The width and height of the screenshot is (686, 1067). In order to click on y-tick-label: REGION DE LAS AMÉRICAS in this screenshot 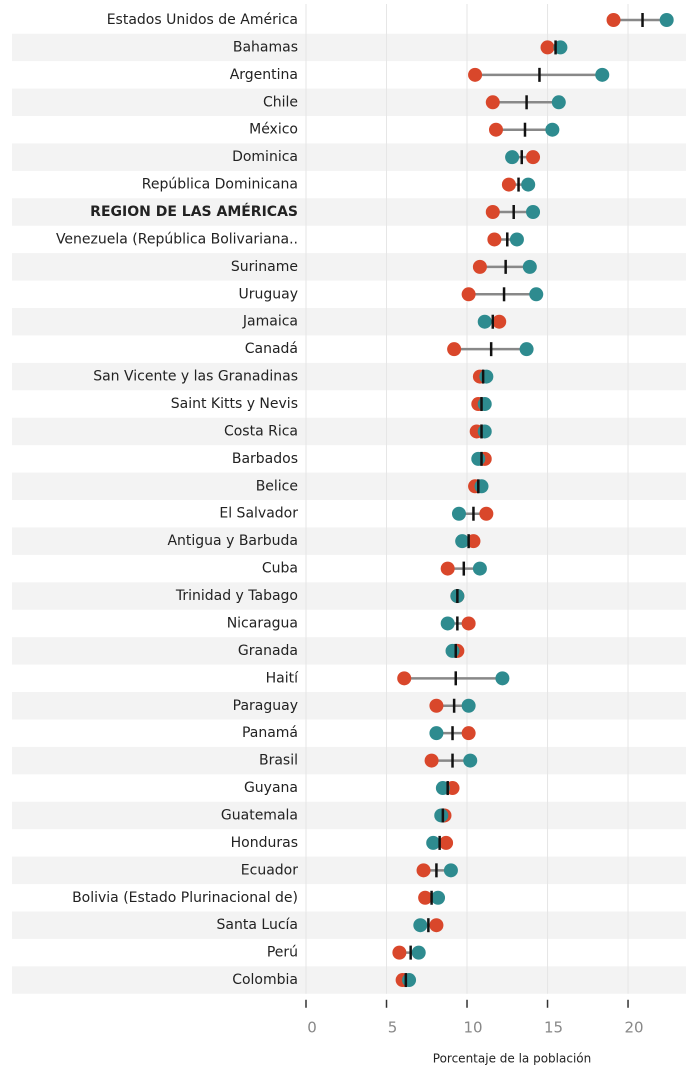, I will do `click(194, 211)`.